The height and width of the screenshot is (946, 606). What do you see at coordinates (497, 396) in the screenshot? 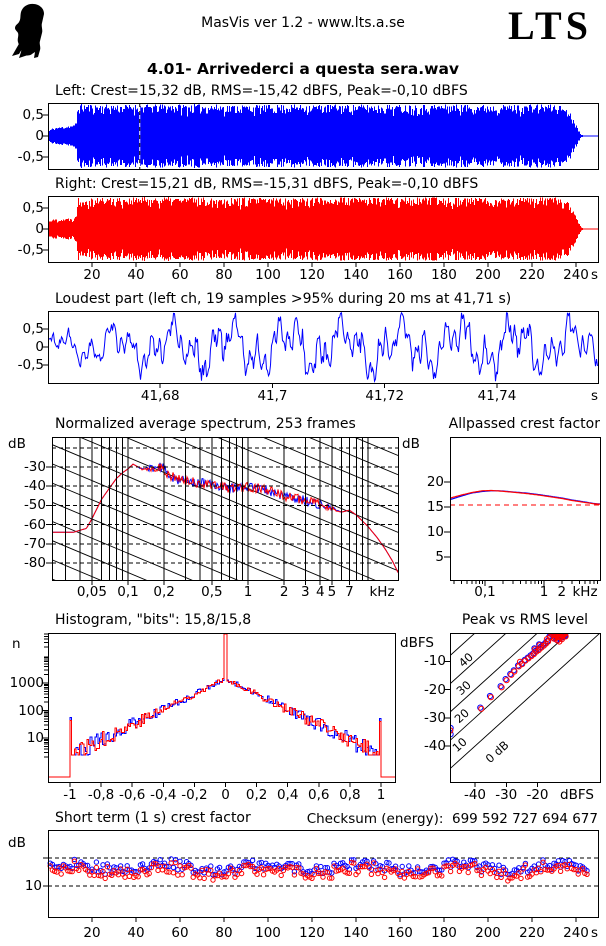
I see `tick-label: 41,74` at bounding box center [497, 396].